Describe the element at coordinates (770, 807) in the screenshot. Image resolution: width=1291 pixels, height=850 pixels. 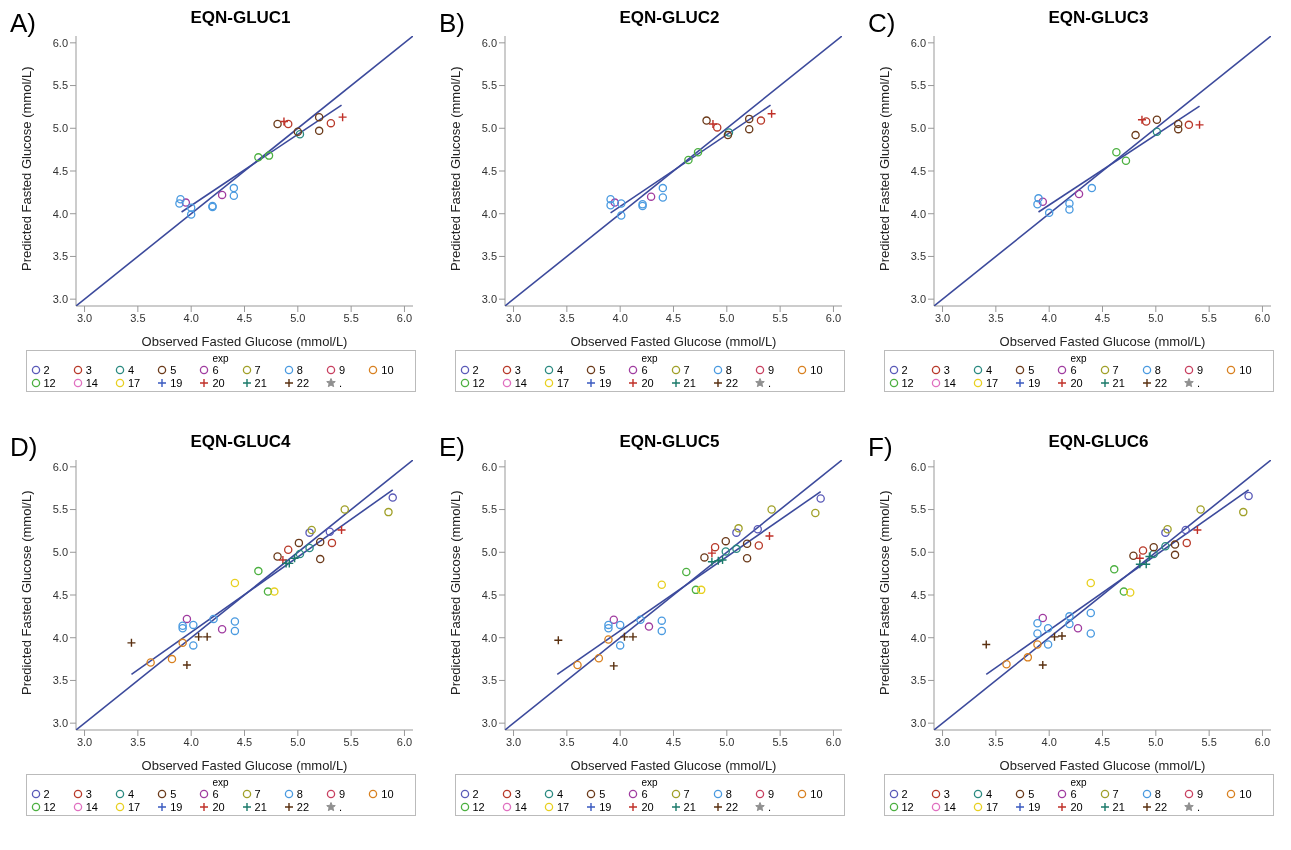
I see `legend-label: .` at that location.